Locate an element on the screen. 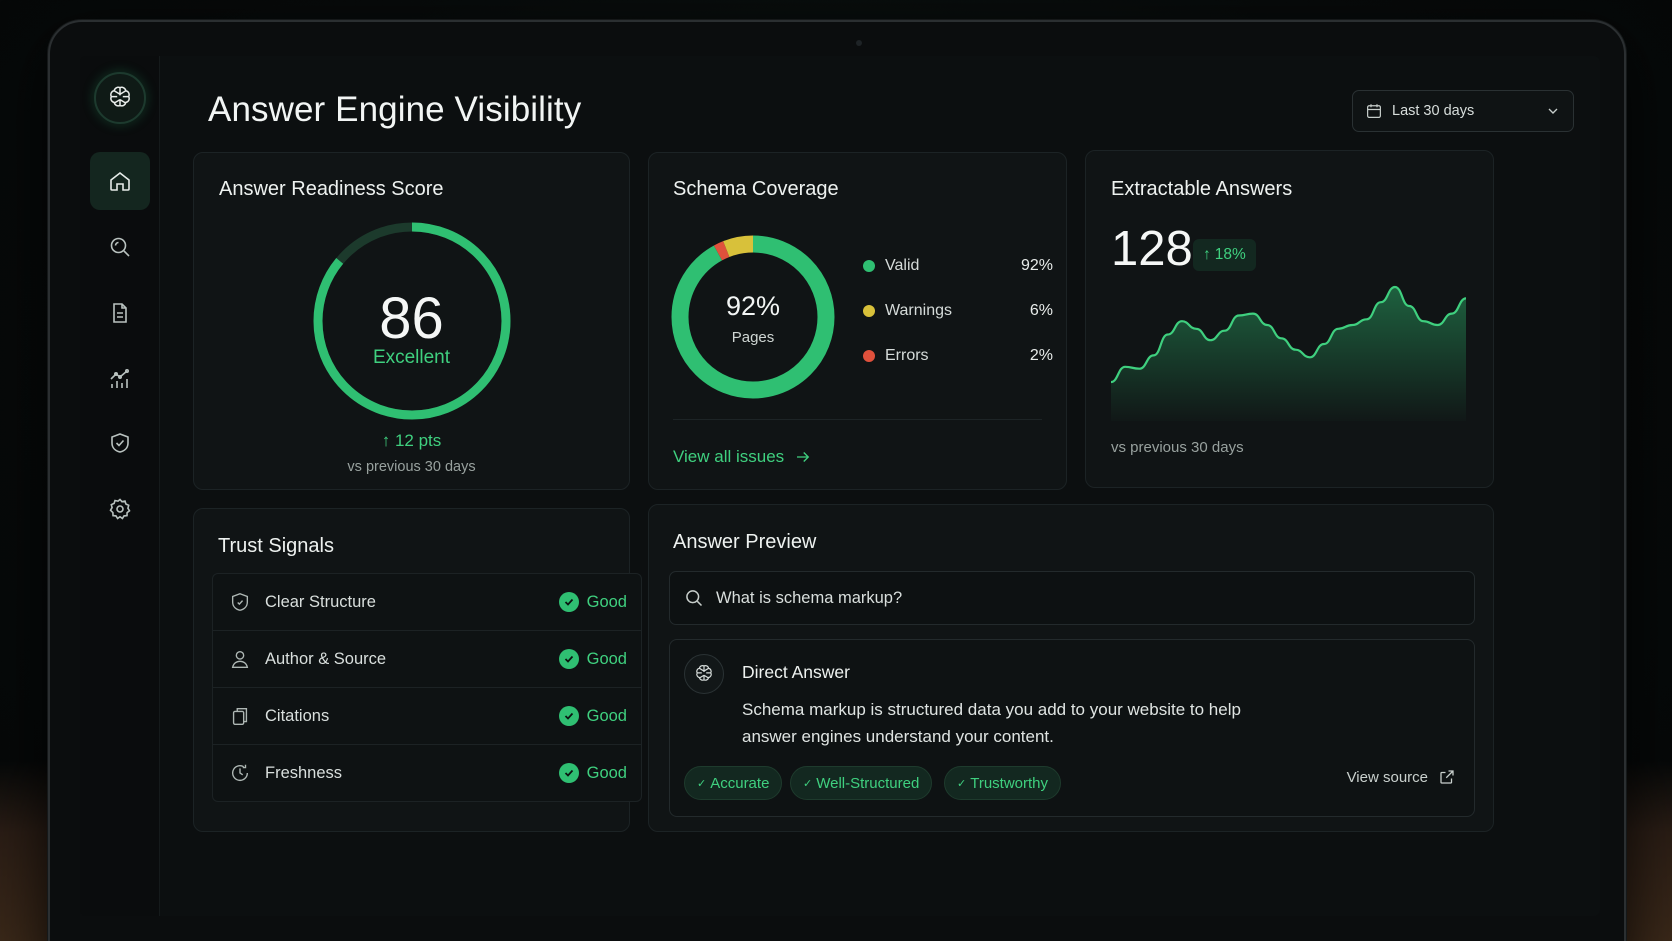  legend-label: Valid is located at coordinates (902, 265).